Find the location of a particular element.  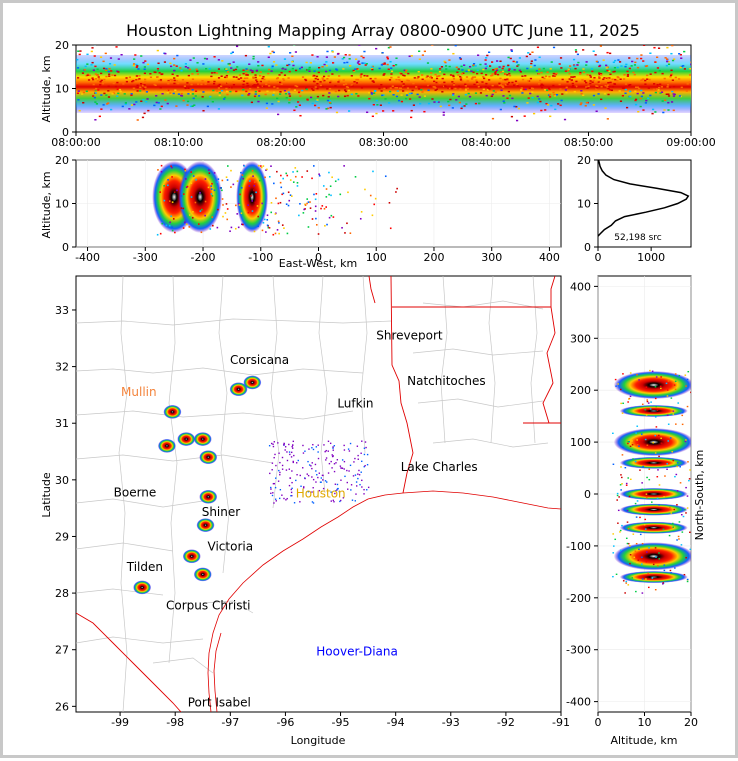

eastwest-ytick-label: 10 is located at coordinates (62, 204).